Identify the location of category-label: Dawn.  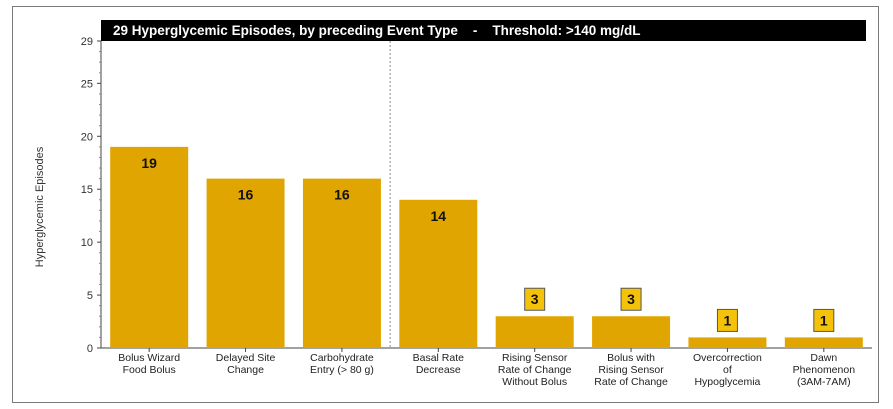
(823, 358).